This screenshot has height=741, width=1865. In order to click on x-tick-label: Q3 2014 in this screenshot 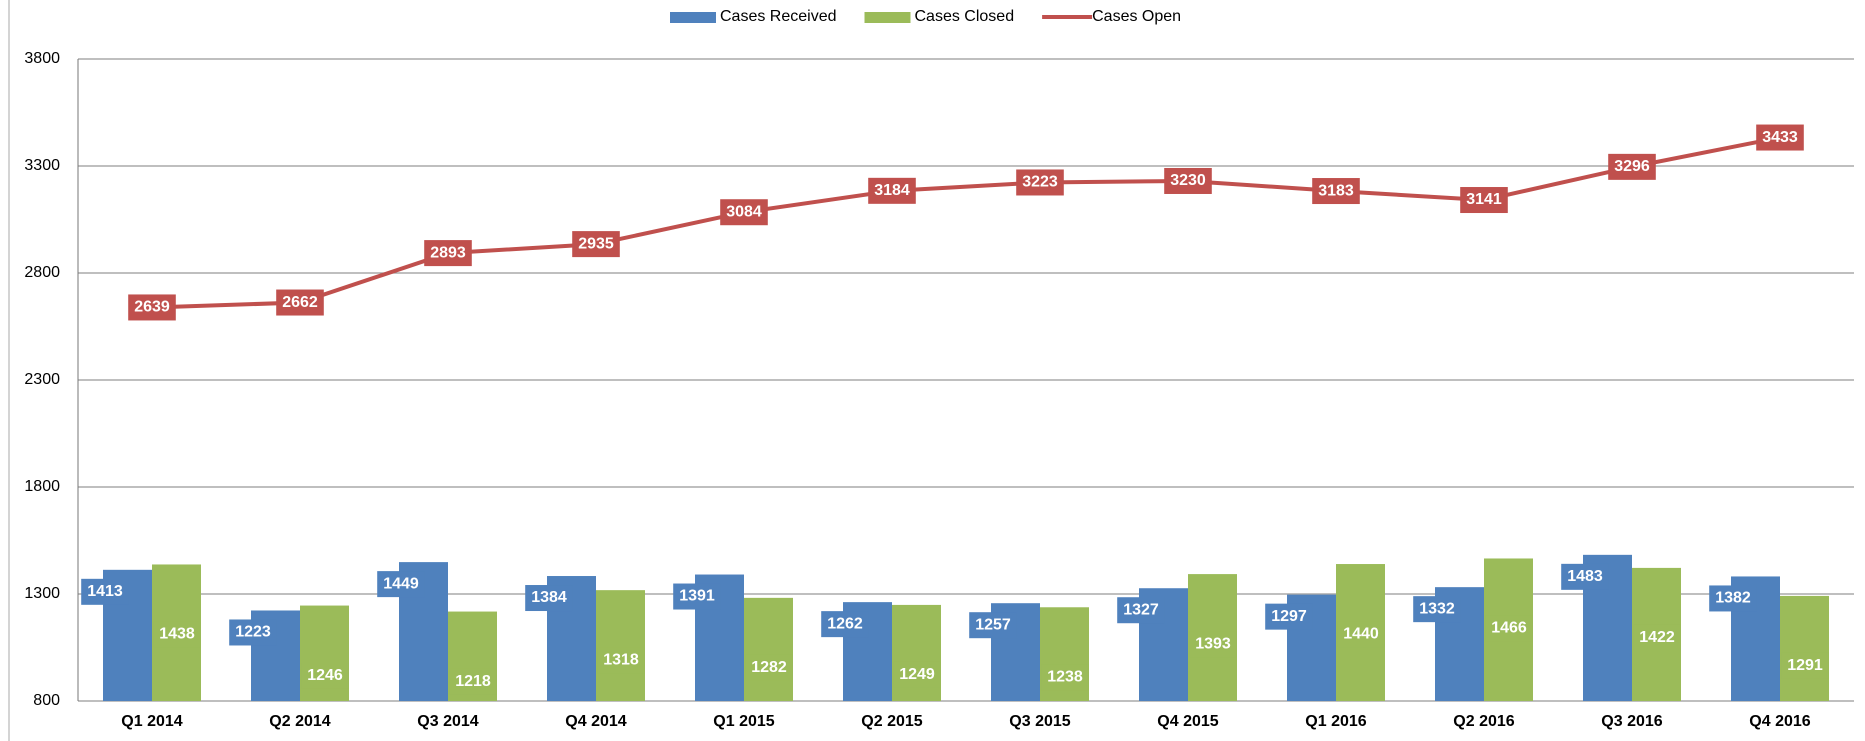, I will do `click(447, 721)`.